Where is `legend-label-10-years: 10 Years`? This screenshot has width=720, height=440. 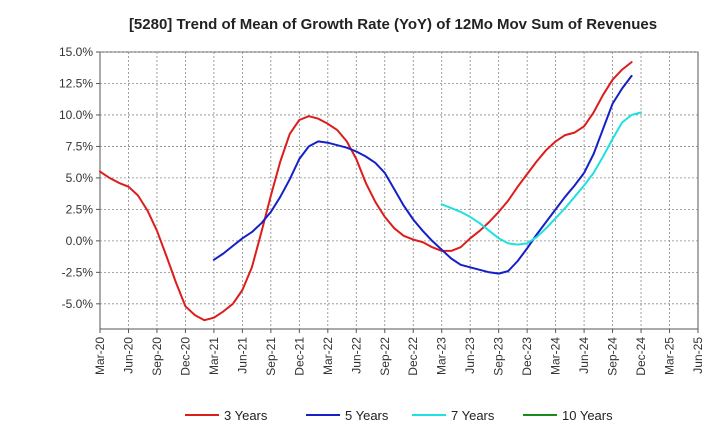 legend-label-10-years: 10 Years is located at coordinates (587, 415).